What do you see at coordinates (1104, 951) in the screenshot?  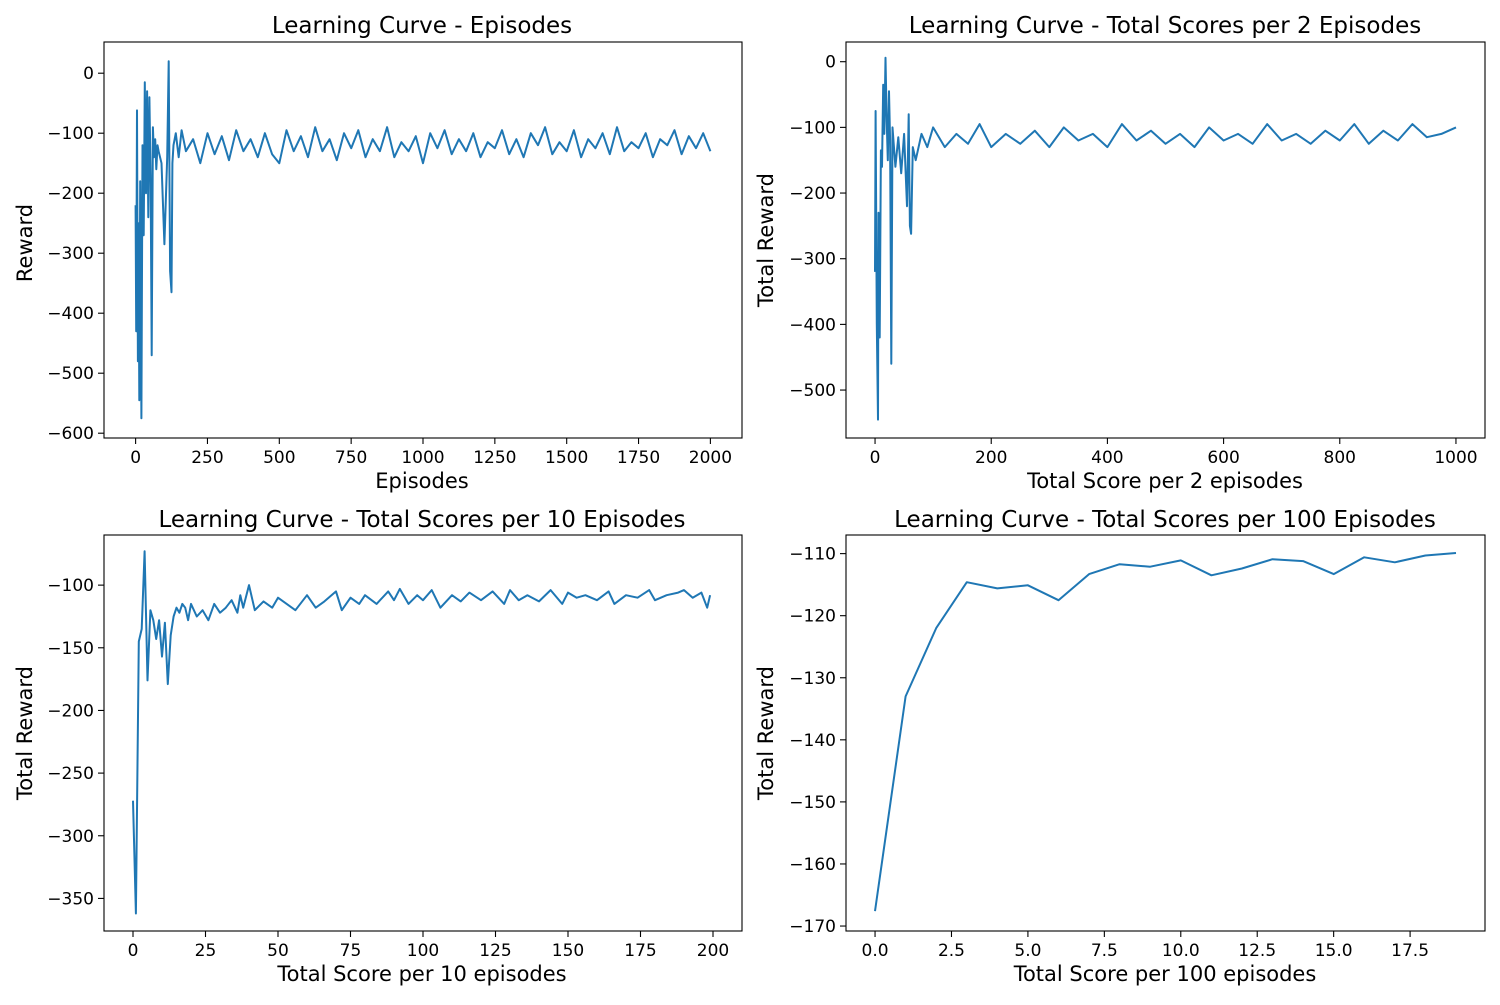 I see `x-tick-label: 7.5` at bounding box center [1104, 951].